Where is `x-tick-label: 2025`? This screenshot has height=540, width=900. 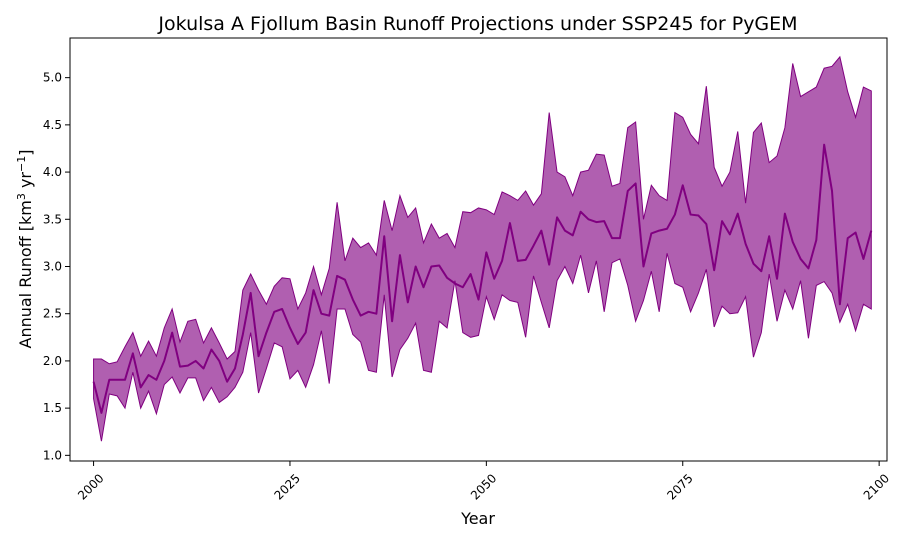 x-tick-label: 2025 is located at coordinates (287, 486).